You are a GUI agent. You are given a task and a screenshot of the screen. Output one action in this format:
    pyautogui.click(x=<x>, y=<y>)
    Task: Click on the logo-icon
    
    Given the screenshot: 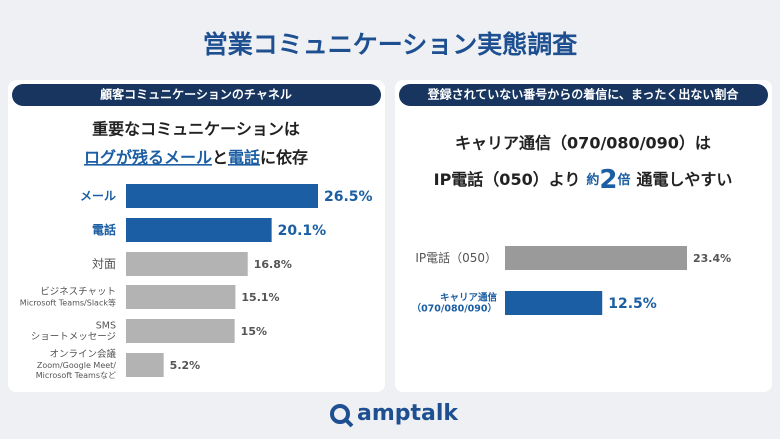 What is the action you would take?
    pyautogui.click(x=342, y=416)
    